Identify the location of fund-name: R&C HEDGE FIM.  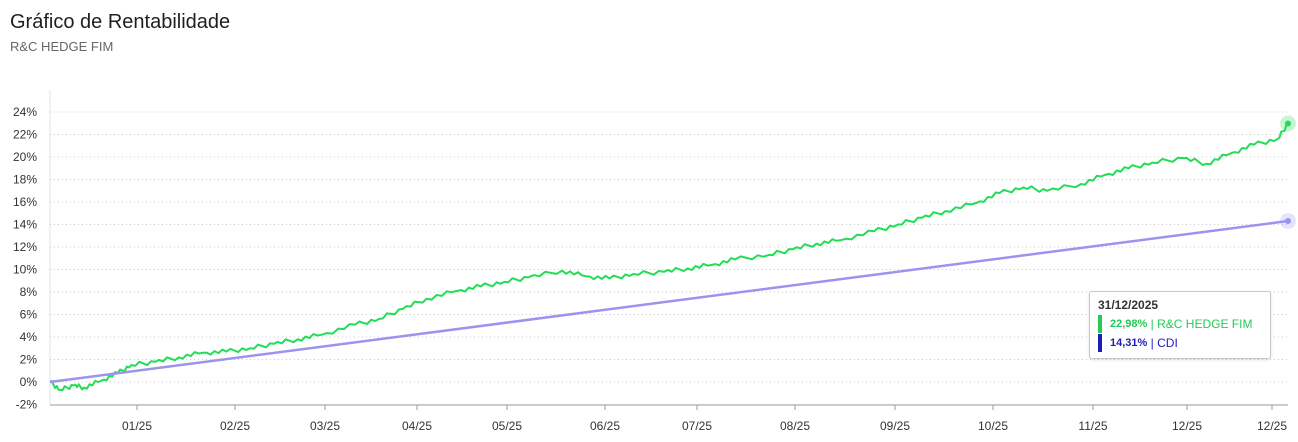
(1205, 324).